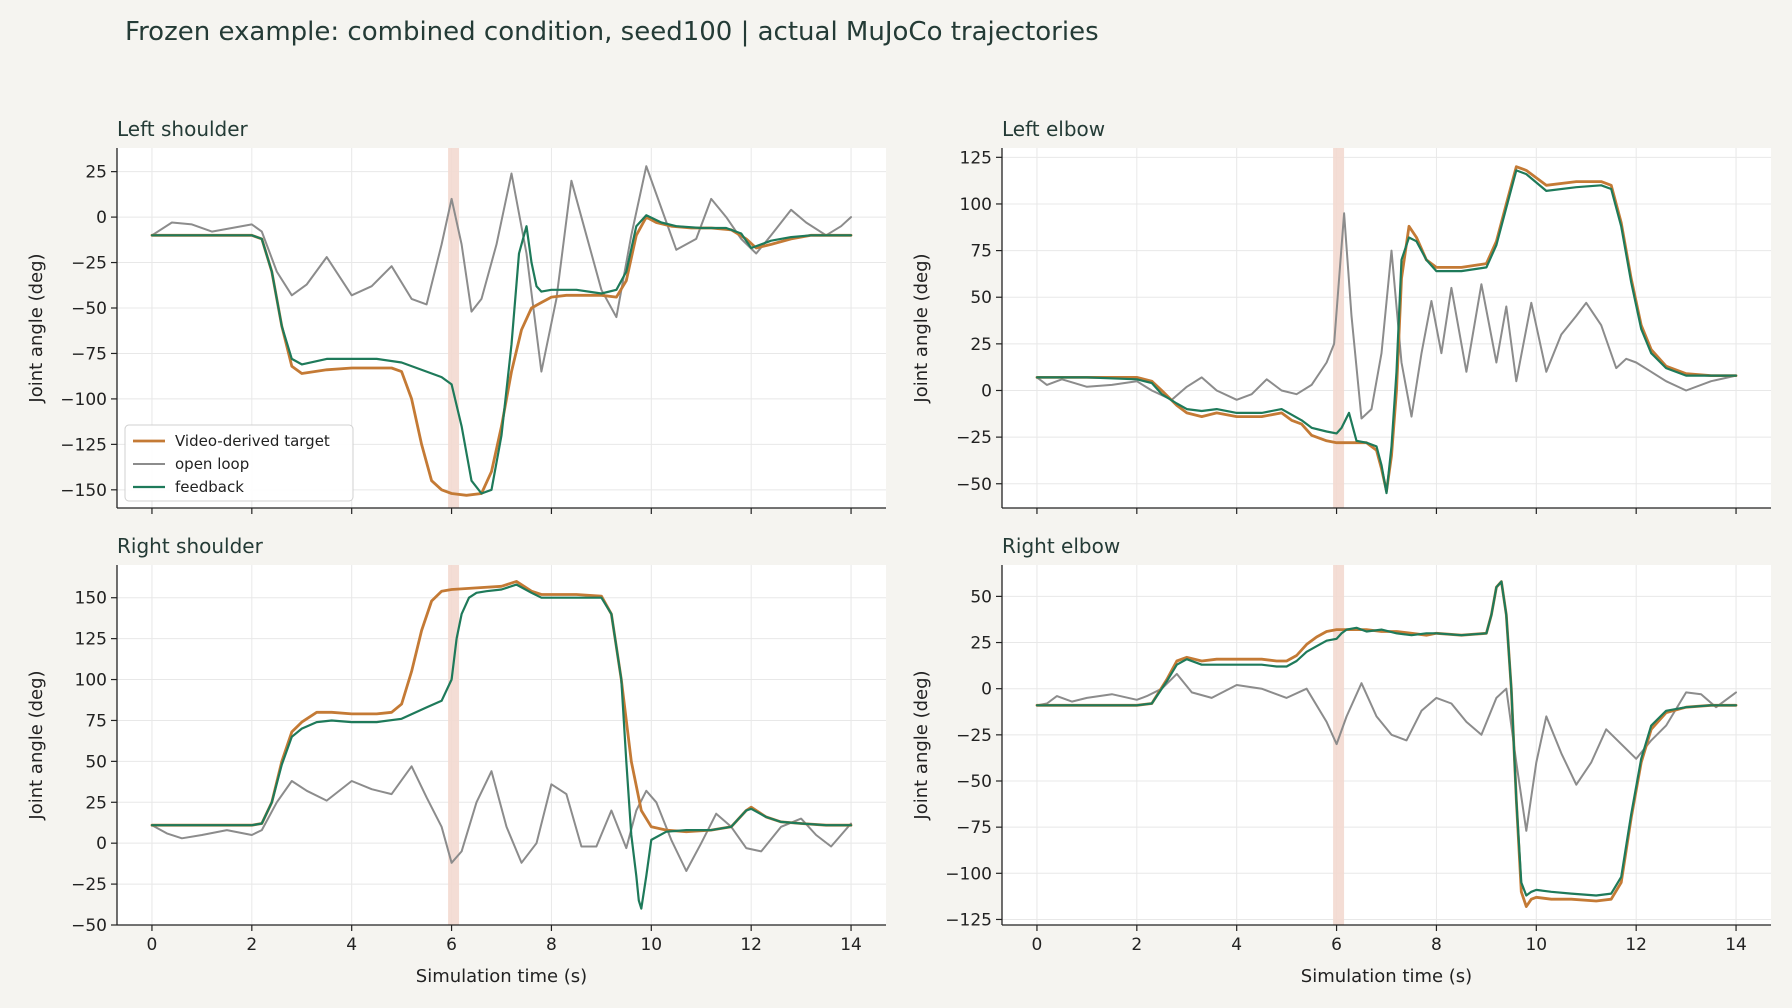 The height and width of the screenshot is (1008, 1792). Describe the element at coordinates (183, 129) in the screenshot. I see `panel-title: Left shoulder` at that location.